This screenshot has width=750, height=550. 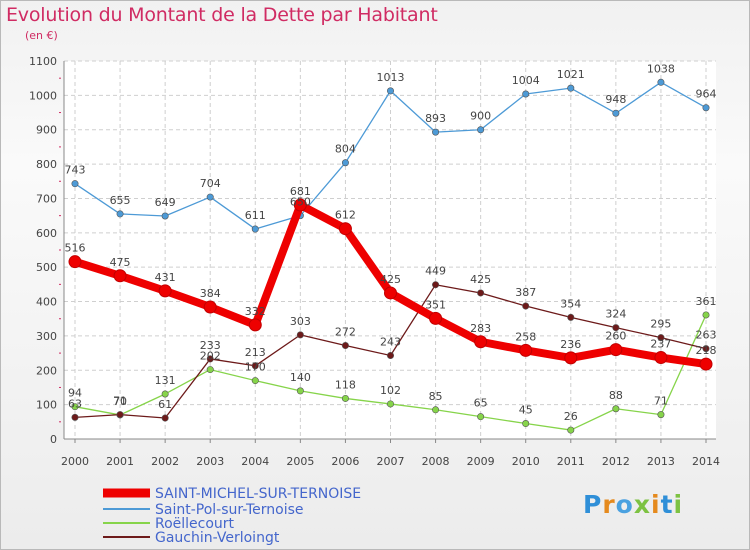 I want to click on data-label: 202, so click(x=210, y=356).